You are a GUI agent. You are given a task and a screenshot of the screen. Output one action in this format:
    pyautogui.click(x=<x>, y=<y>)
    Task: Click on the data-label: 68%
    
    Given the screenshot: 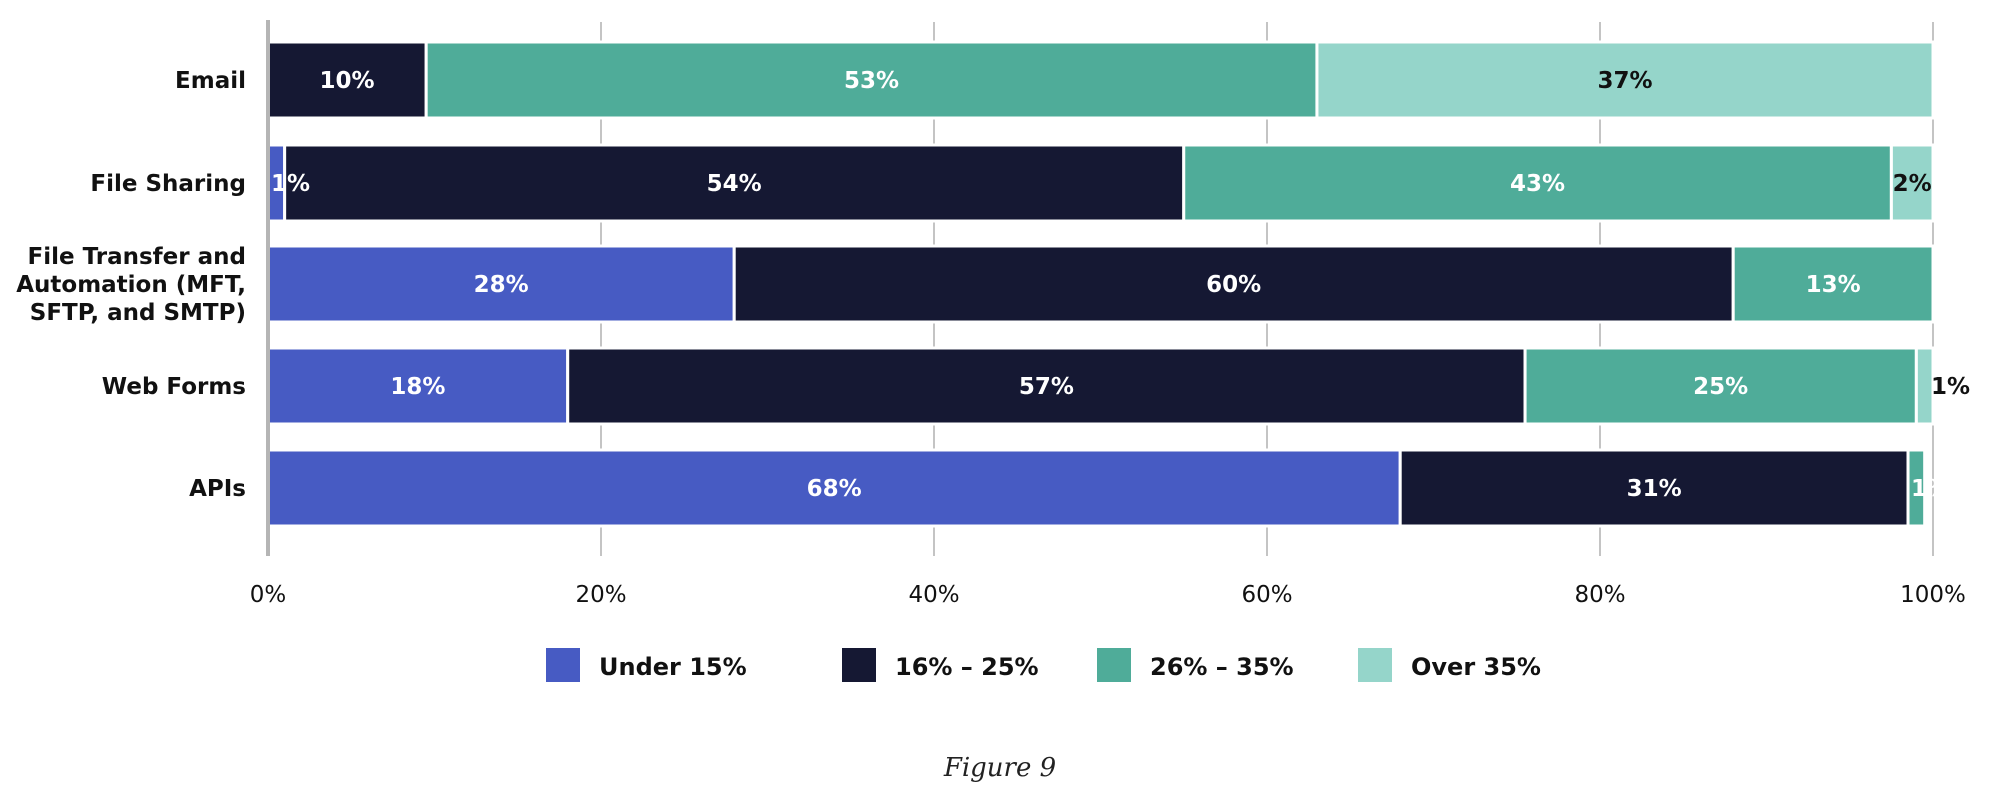 What is the action you would take?
    pyautogui.click(x=834, y=489)
    